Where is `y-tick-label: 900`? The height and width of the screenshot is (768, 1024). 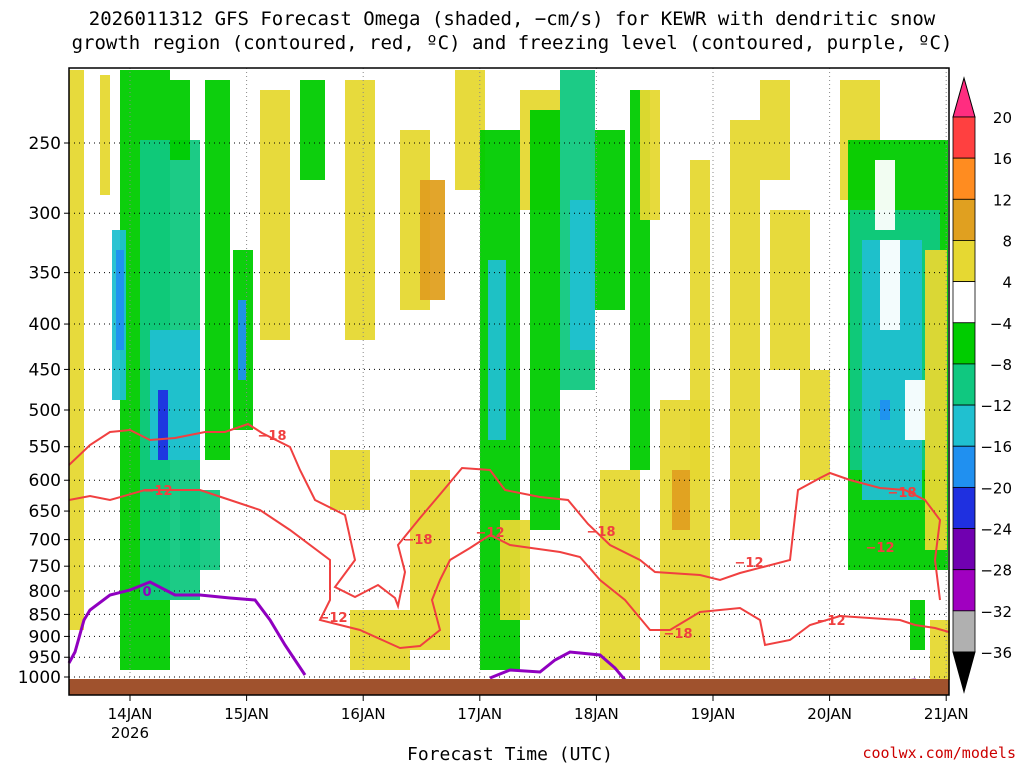 y-tick-label: 900 is located at coordinates (45, 637).